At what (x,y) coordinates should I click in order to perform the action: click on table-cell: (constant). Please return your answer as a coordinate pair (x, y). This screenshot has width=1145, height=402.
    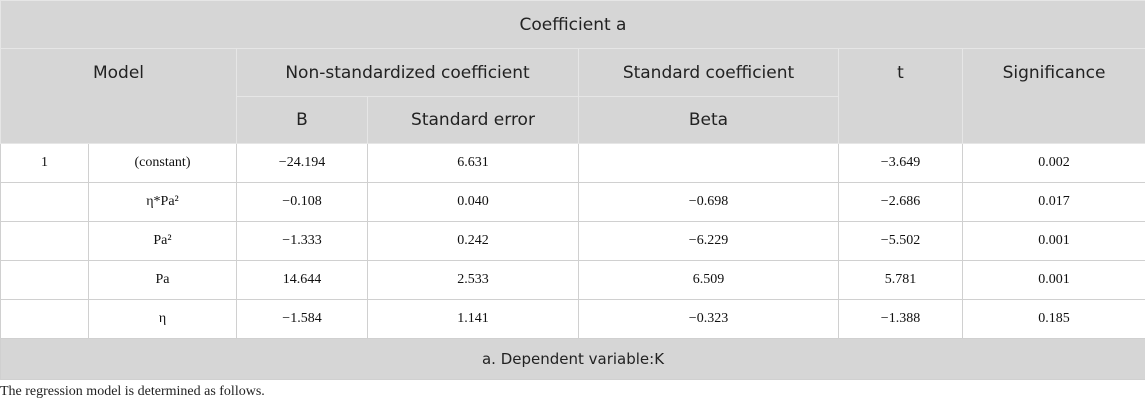
    Looking at the image, I should click on (162, 163).